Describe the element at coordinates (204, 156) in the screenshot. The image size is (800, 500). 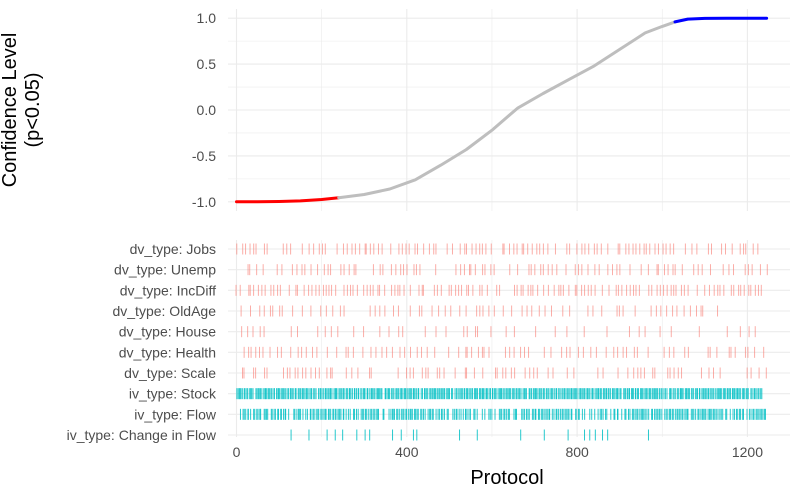
I see `y-tick-label: -0.5` at that location.